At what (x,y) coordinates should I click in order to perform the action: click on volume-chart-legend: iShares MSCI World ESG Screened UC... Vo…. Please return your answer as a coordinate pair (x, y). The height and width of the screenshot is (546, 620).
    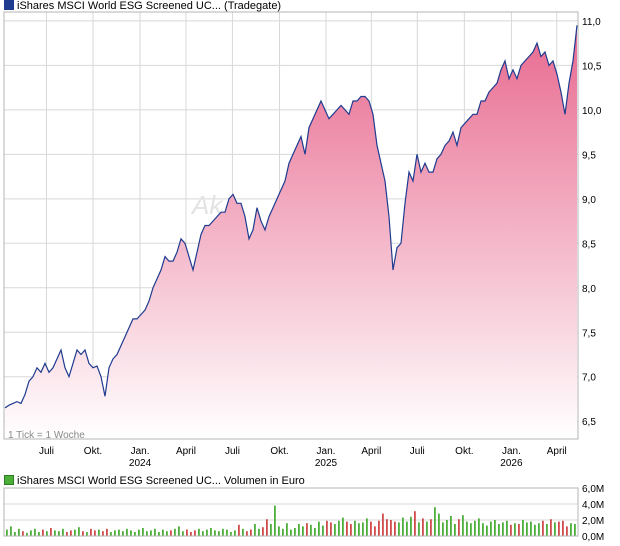
    Looking at the image, I should click on (154, 481).